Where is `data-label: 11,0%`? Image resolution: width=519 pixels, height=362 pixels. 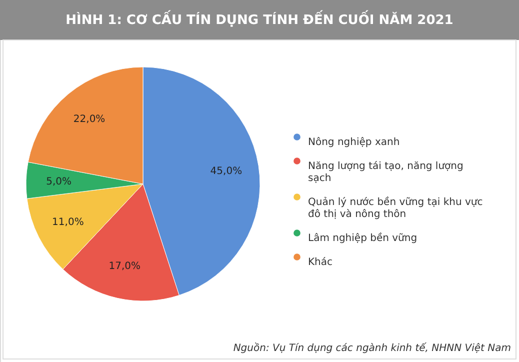 data-label: 11,0% is located at coordinates (68, 222).